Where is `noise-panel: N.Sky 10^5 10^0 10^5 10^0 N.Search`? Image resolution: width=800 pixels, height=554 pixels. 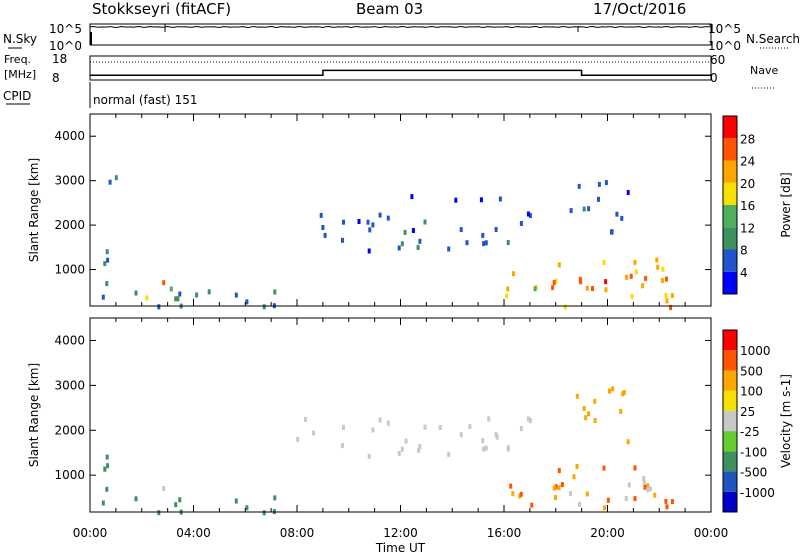 noise-panel: N.Sky 10^5 10^0 10^5 10^0 N.Search is located at coordinates (401, 37).